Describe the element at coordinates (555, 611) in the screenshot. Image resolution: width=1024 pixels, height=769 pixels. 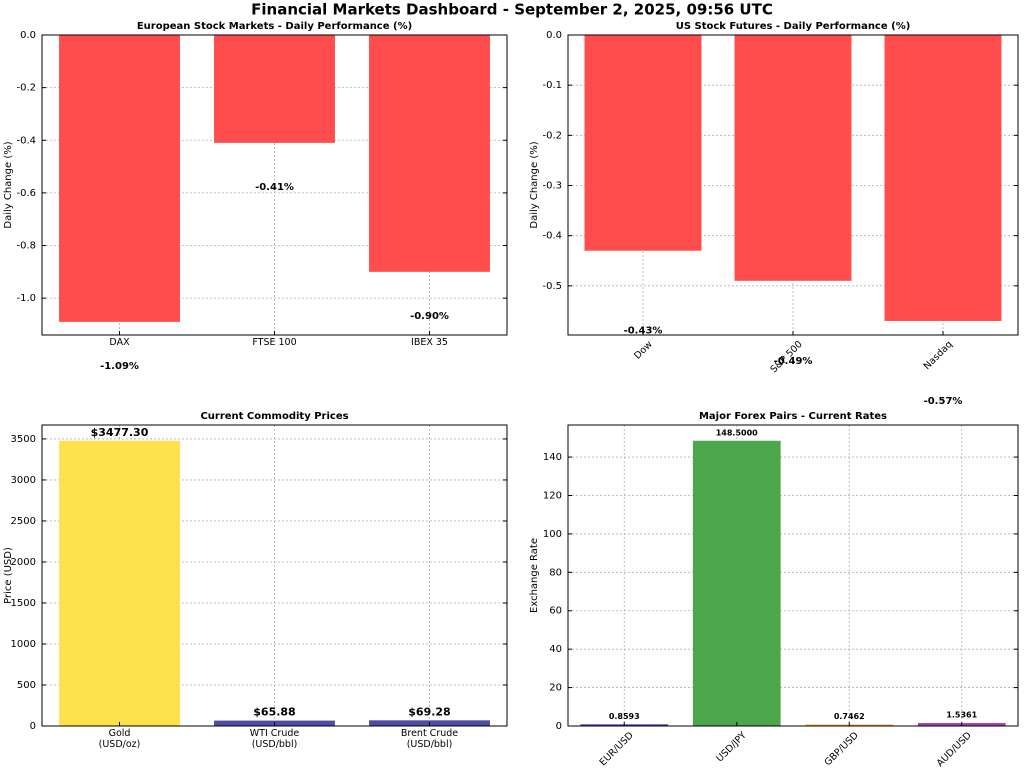
I see `y-tick-label: 60` at that location.